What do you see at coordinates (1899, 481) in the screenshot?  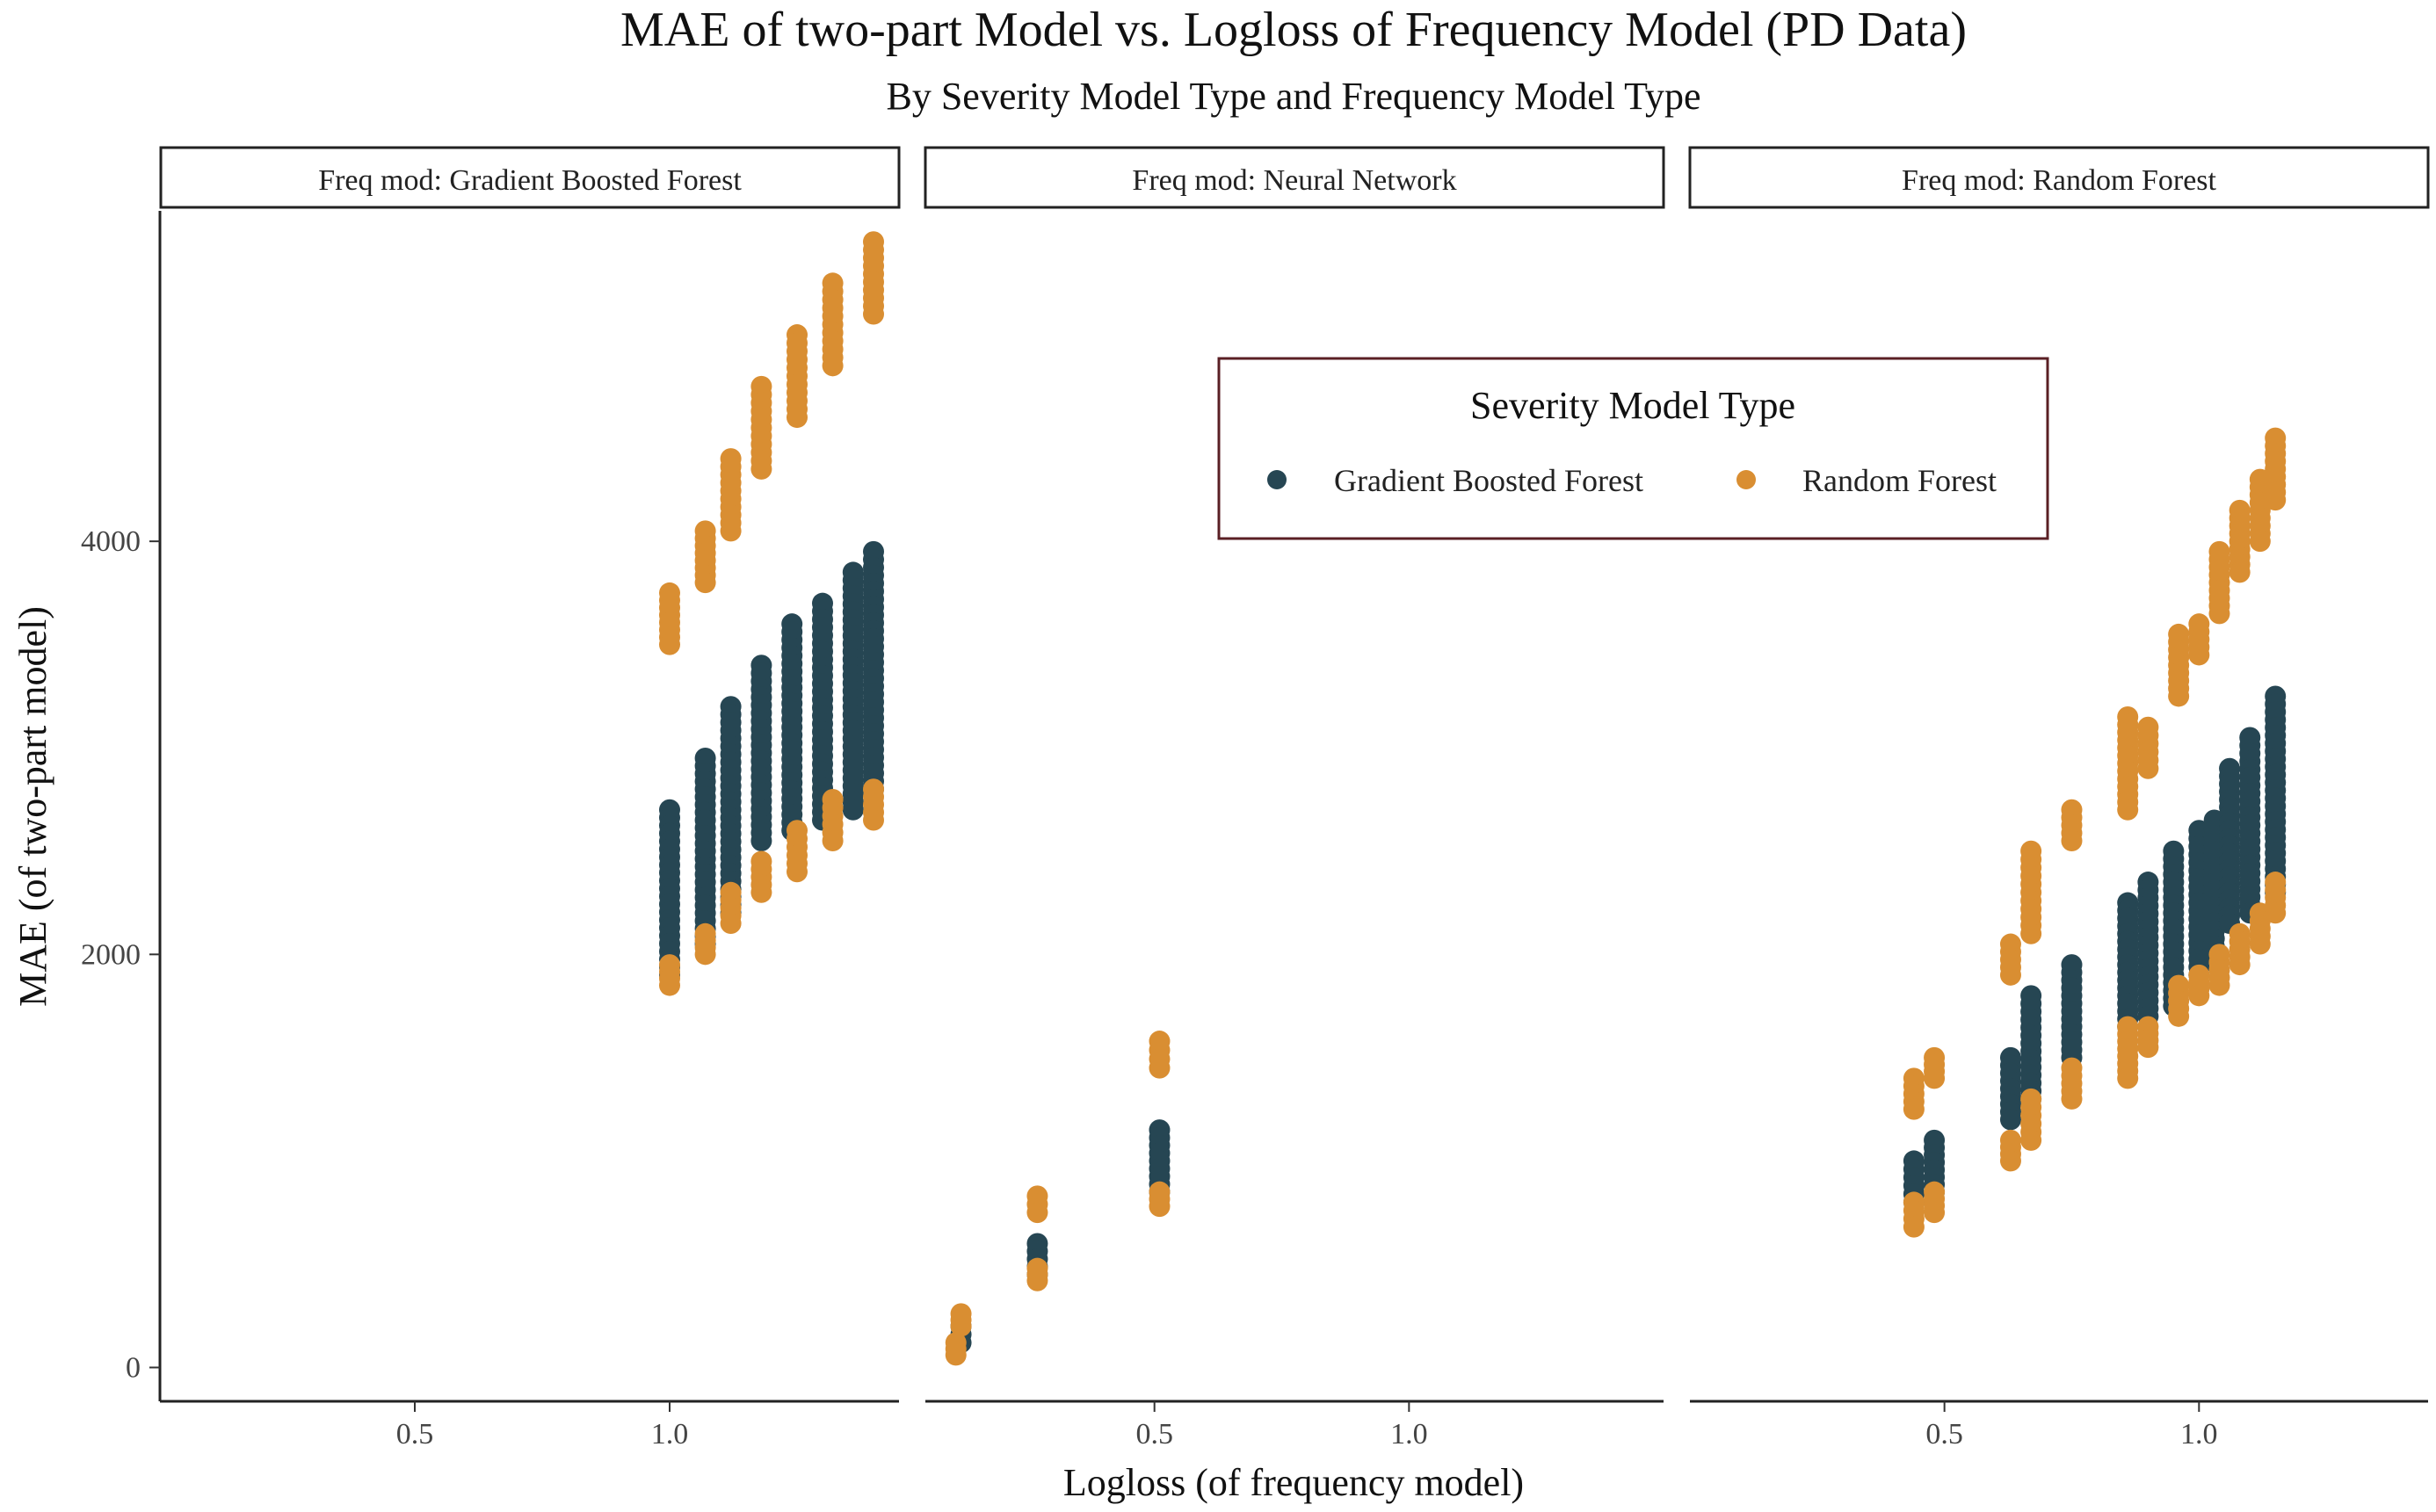 I see `legend-label-random-forest: Random Forest` at bounding box center [1899, 481].